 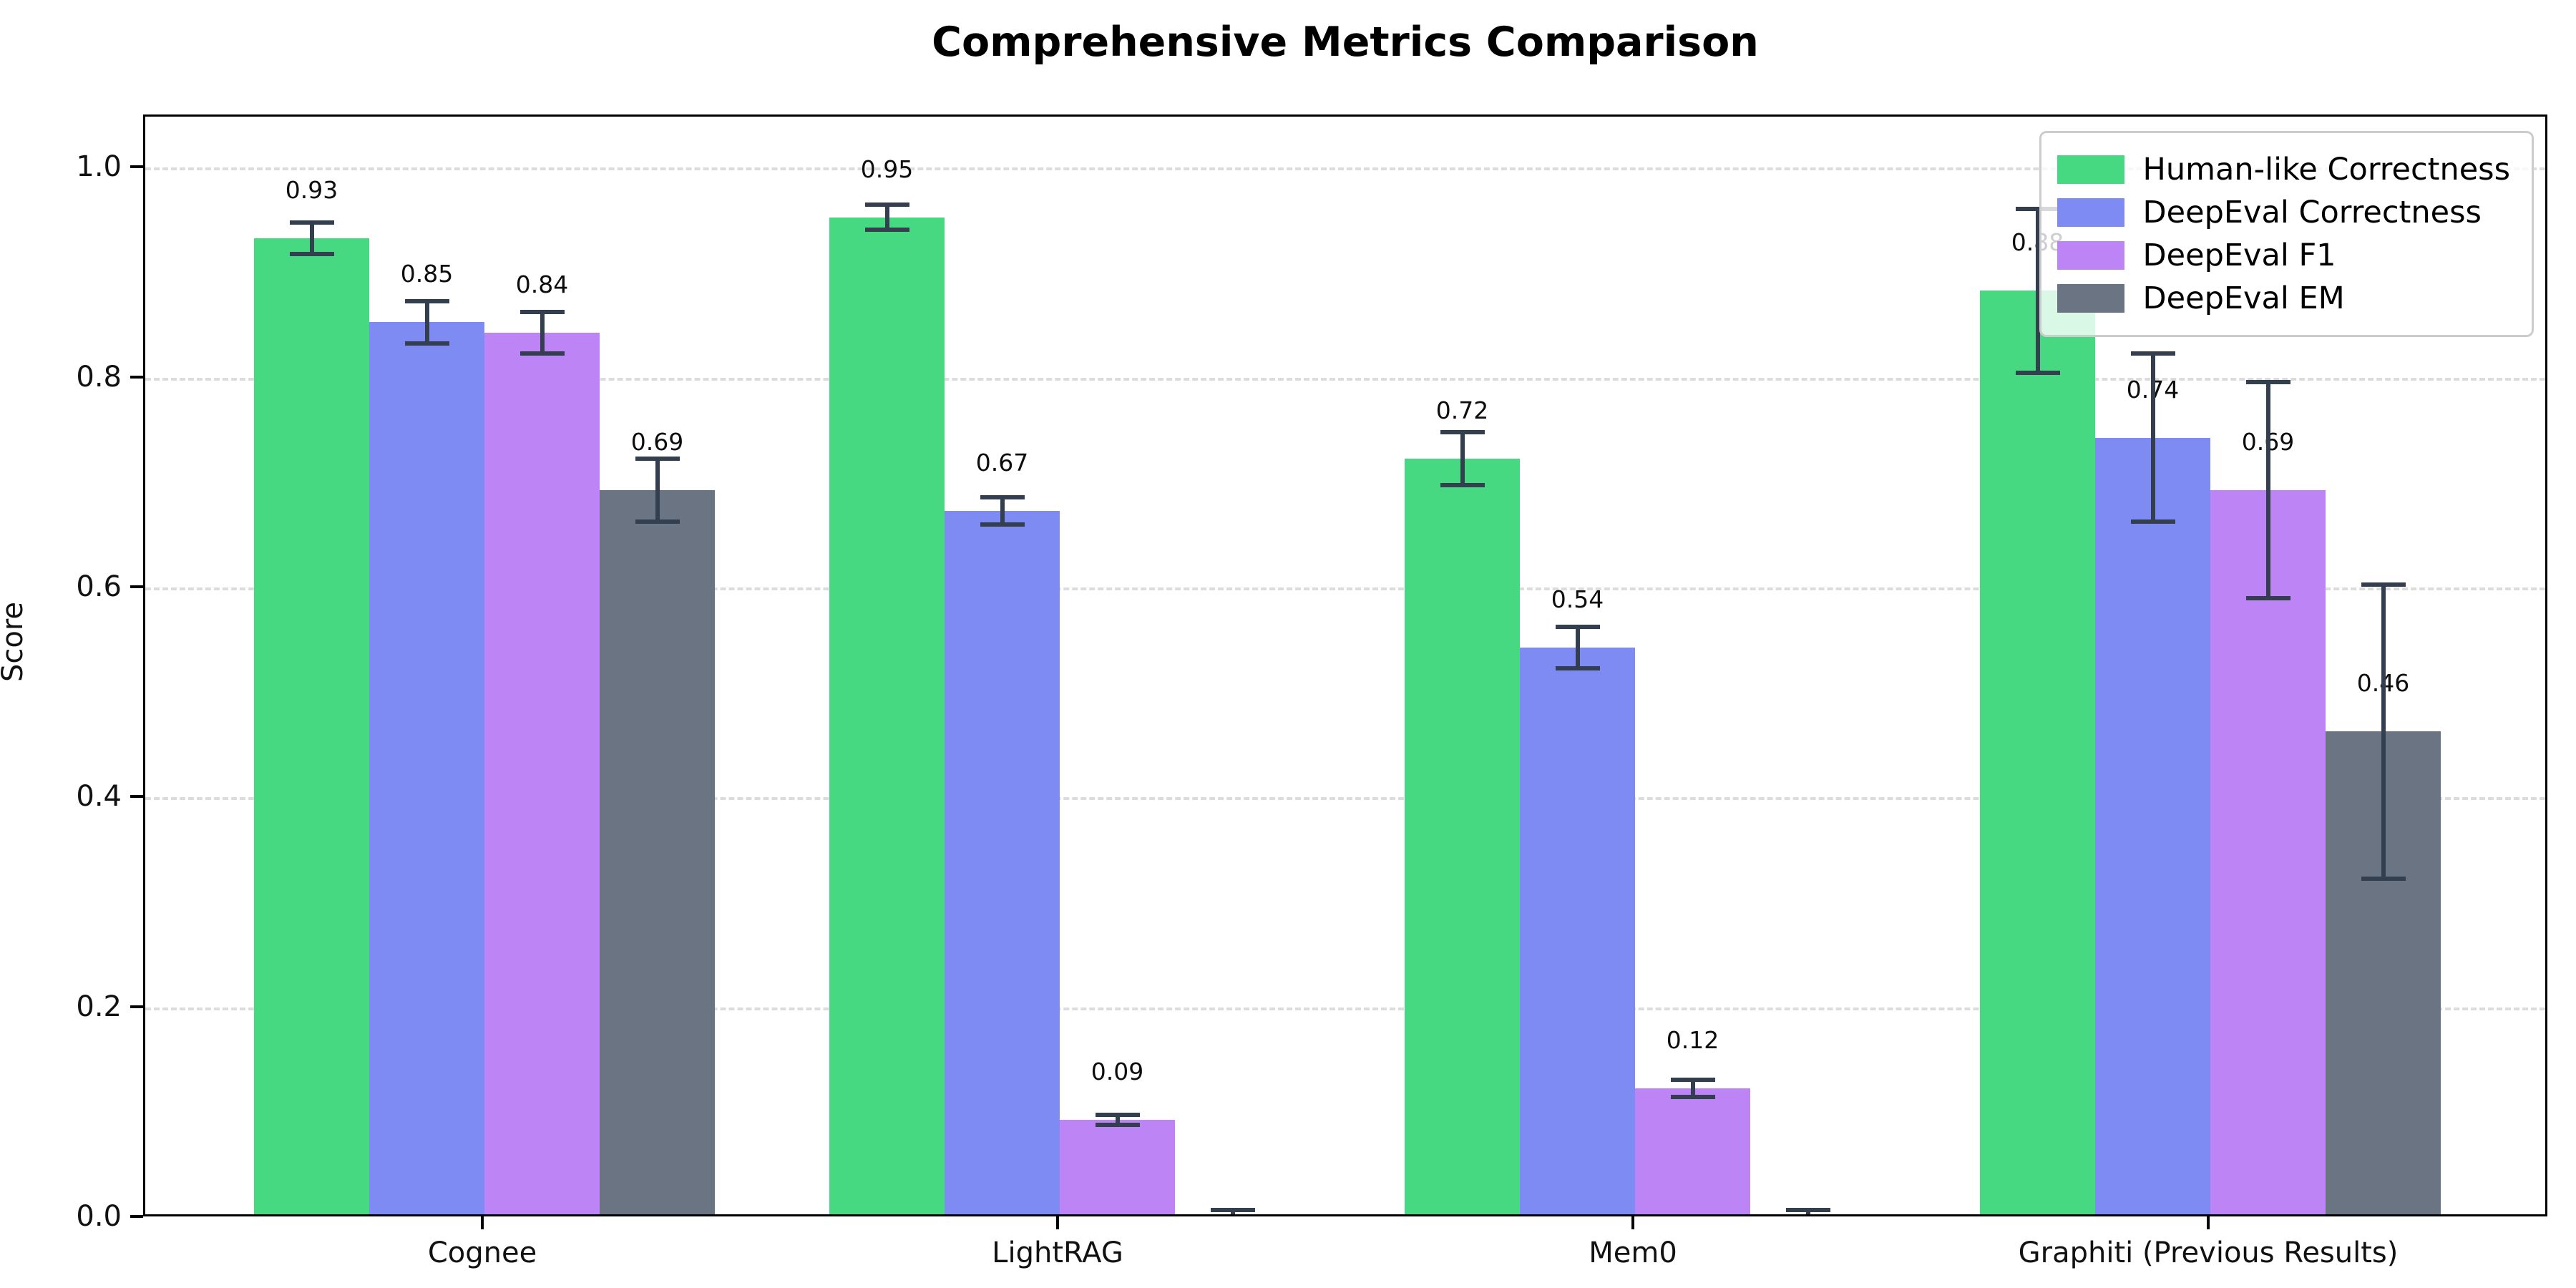 I want to click on legend-entry: DeepEval Correctness, so click(x=2283, y=212).